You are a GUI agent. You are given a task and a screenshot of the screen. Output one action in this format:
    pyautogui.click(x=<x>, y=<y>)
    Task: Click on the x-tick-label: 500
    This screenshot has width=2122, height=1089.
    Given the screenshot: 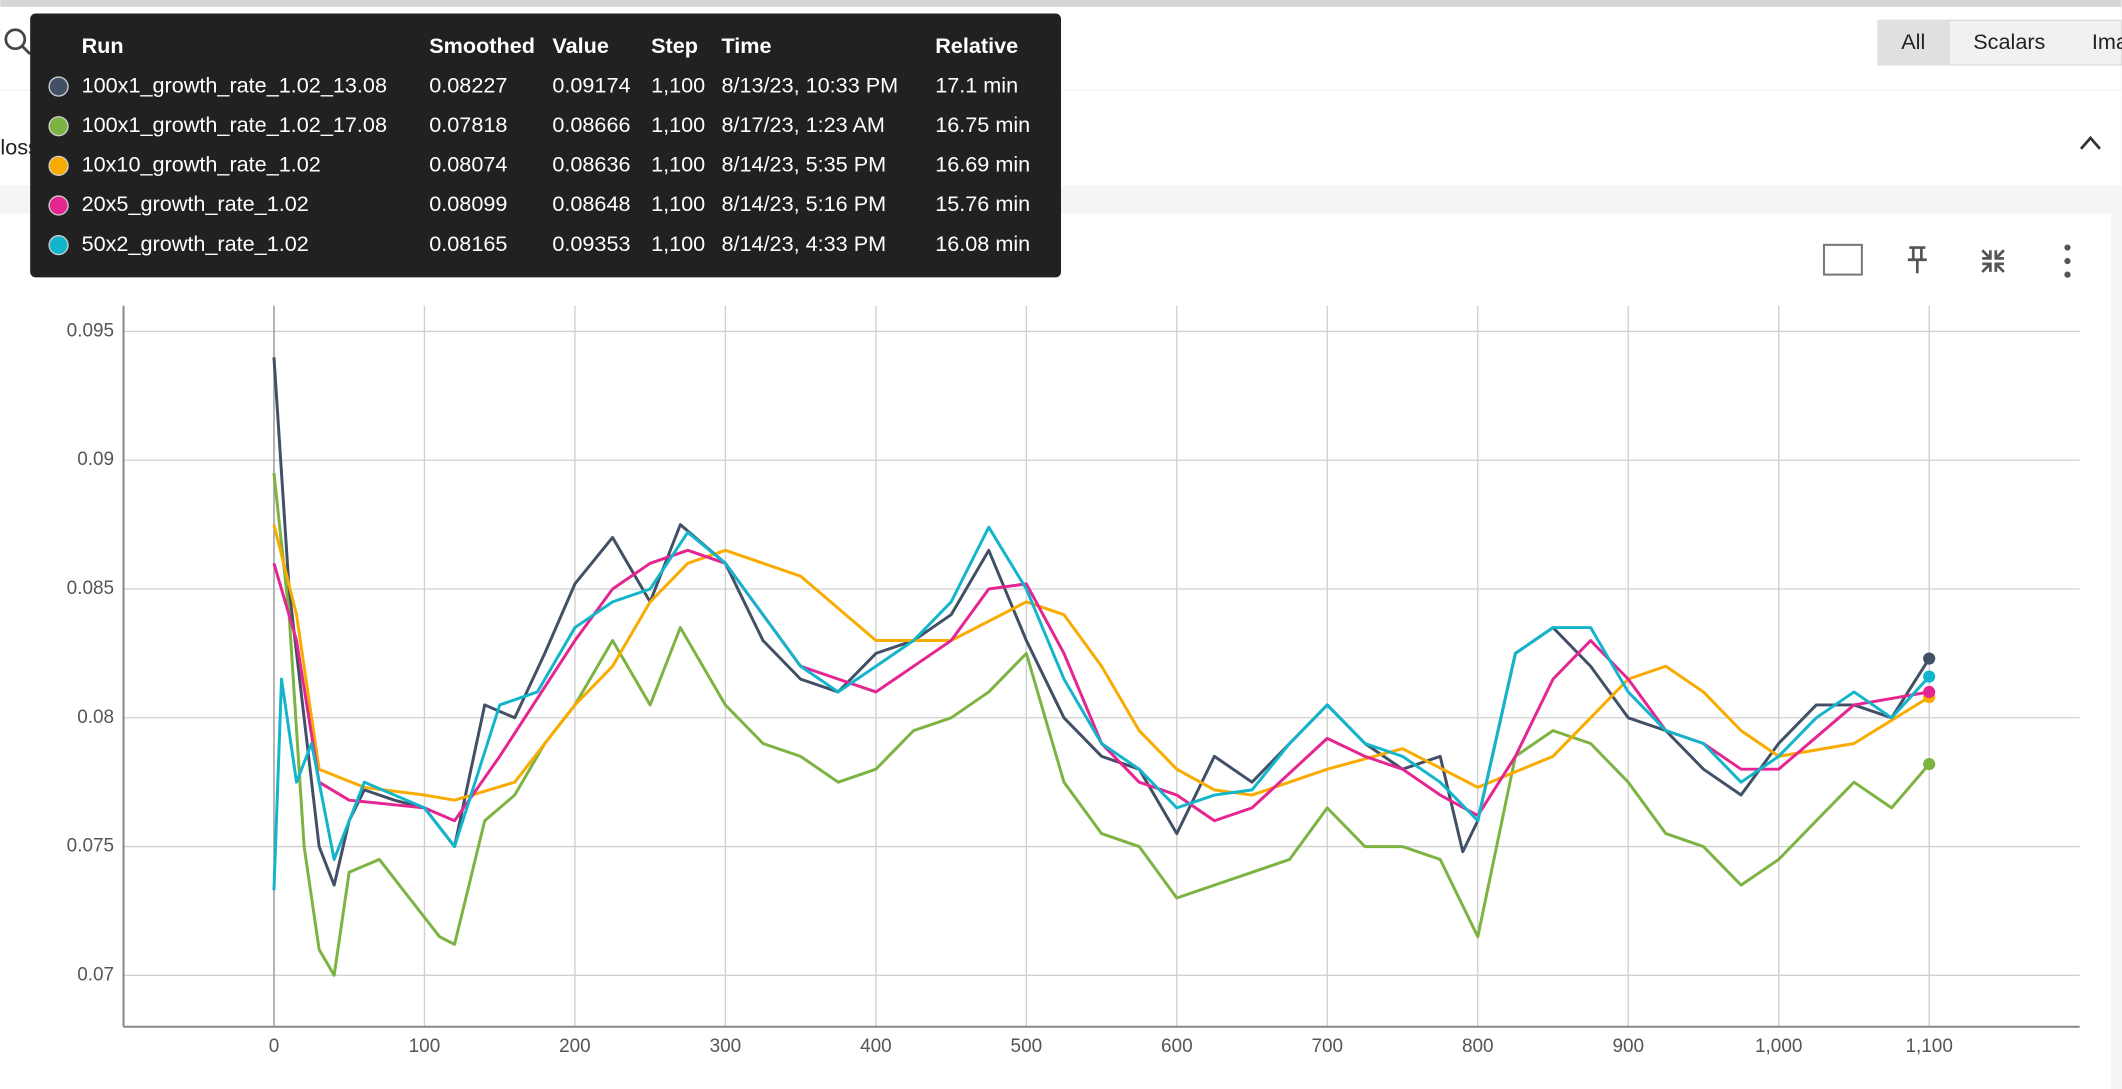 What is the action you would take?
    pyautogui.click(x=1027, y=1046)
    